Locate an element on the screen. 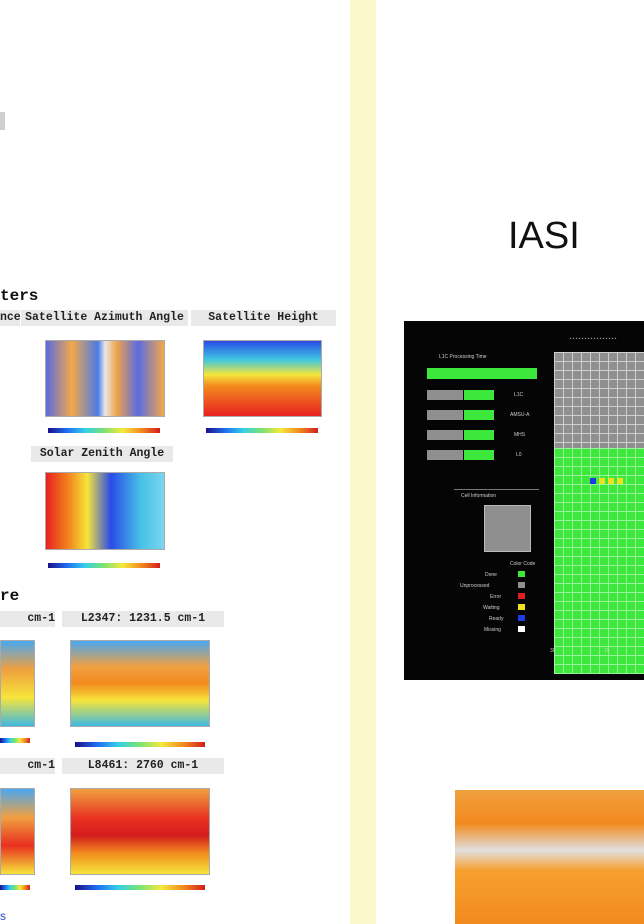  bottom-map-axis is located at coordinates (450, 857).